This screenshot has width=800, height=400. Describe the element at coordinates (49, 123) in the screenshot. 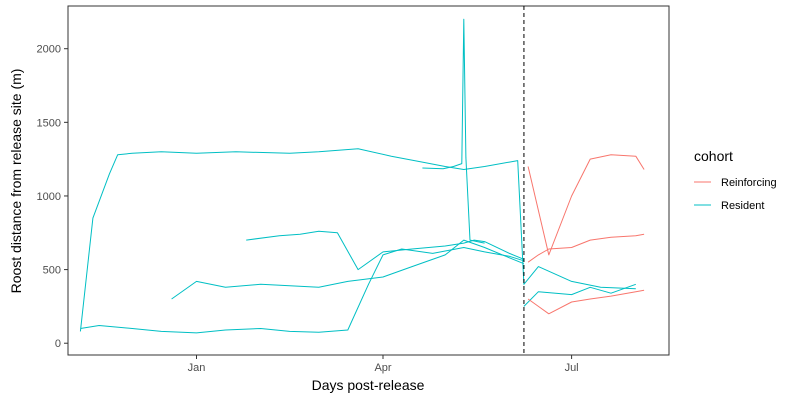

I see `y-tick-label: 1500` at that location.